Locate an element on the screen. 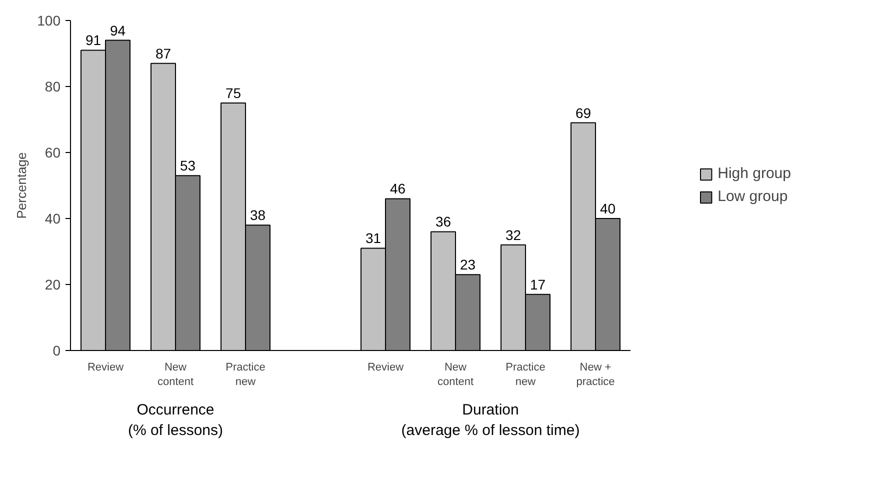 The image size is (888, 504). legend-label: High group is located at coordinates (754, 173).